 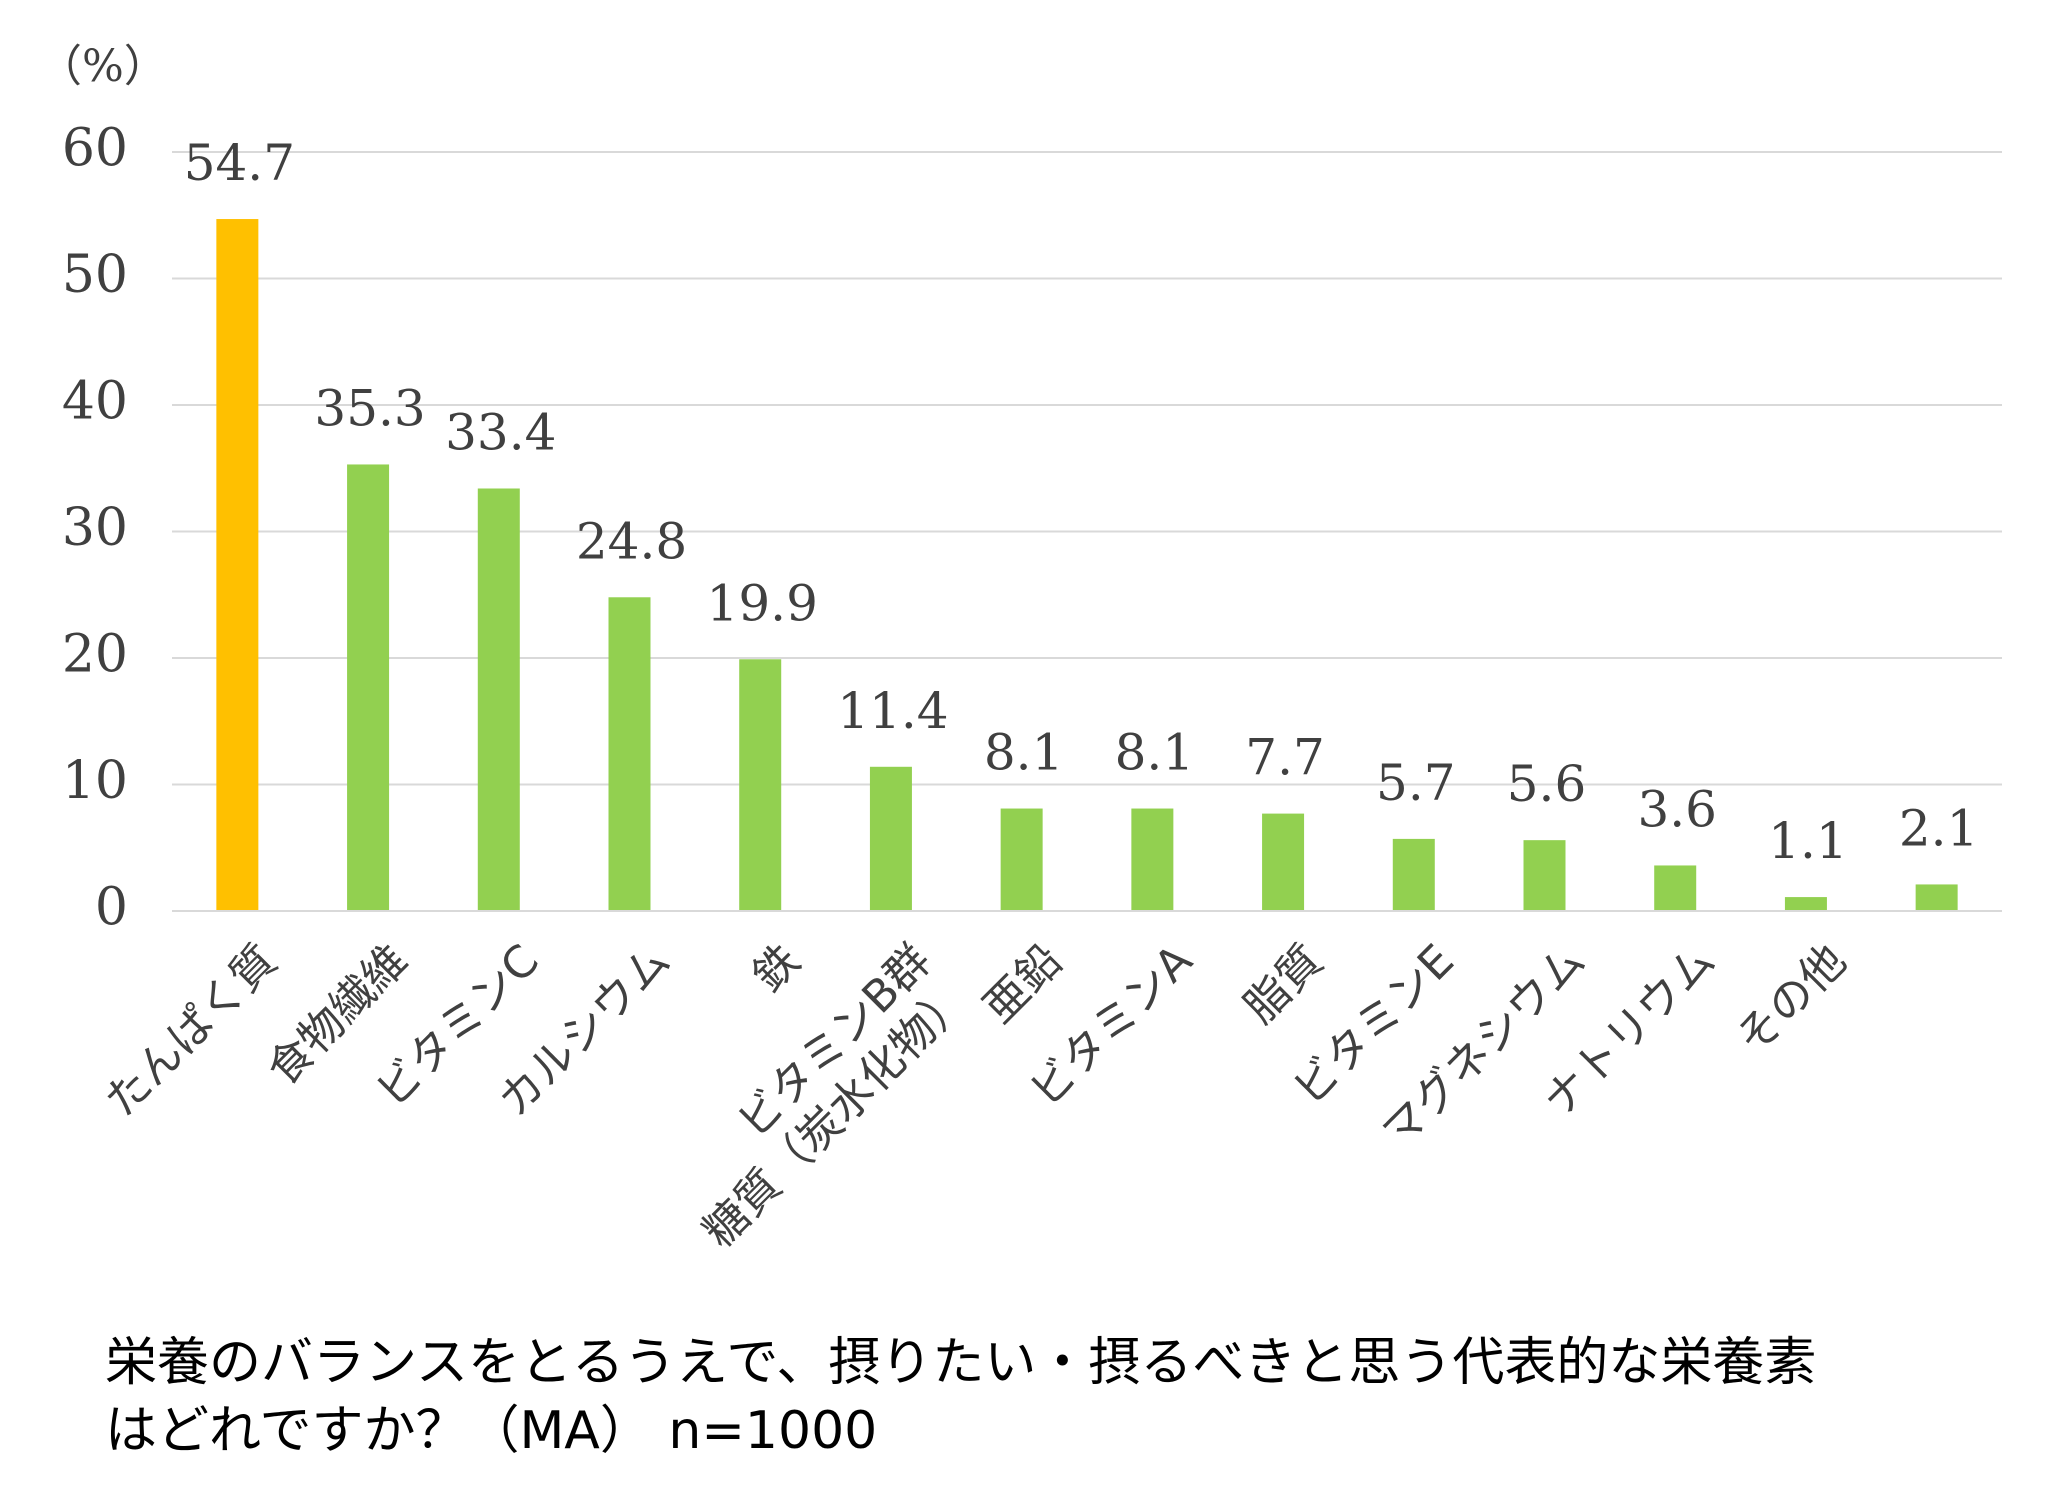 What do you see at coordinates (1677, 809) in the screenshot?
I see `value-label: 3.6` at bounding box center [1677, 809].